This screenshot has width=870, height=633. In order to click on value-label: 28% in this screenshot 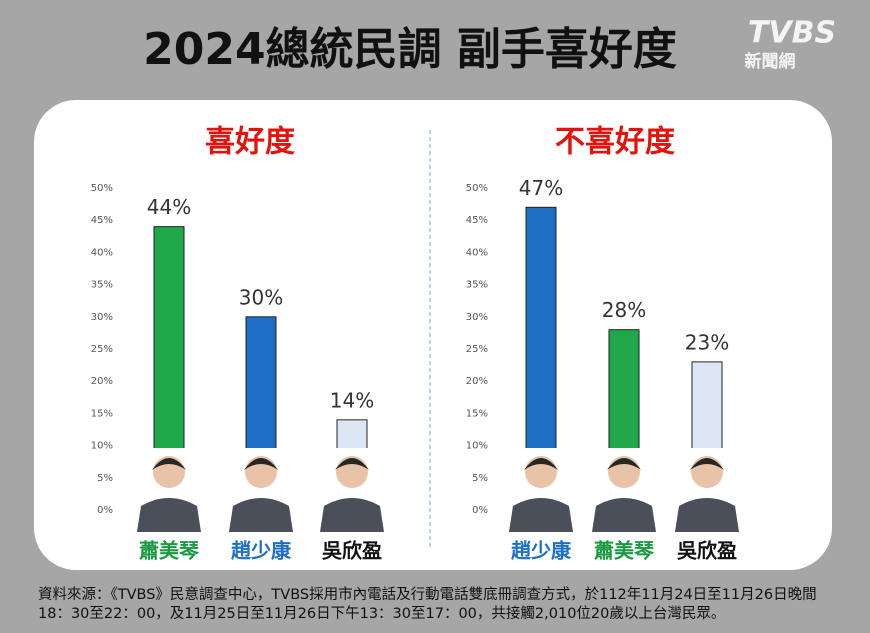, I will do `click(624, 310)`.